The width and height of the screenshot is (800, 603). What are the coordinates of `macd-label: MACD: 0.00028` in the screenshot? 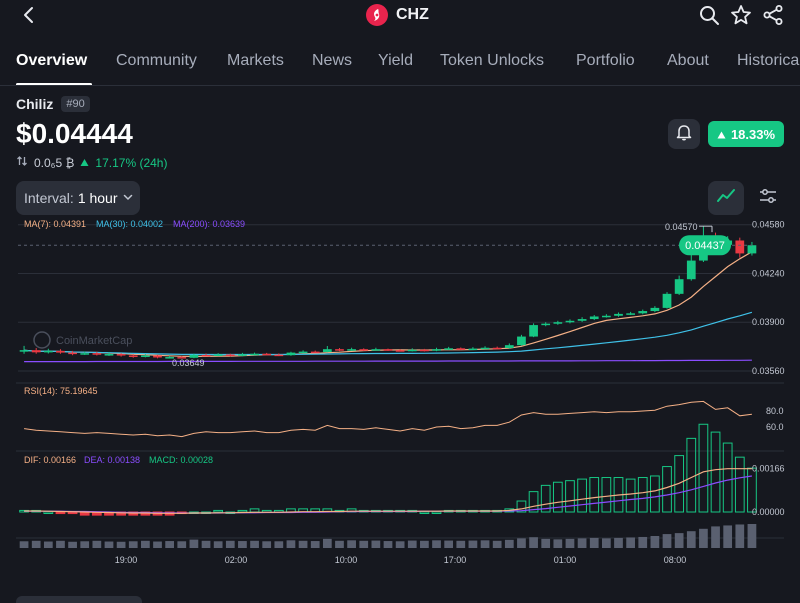 It's located at (181, 460).